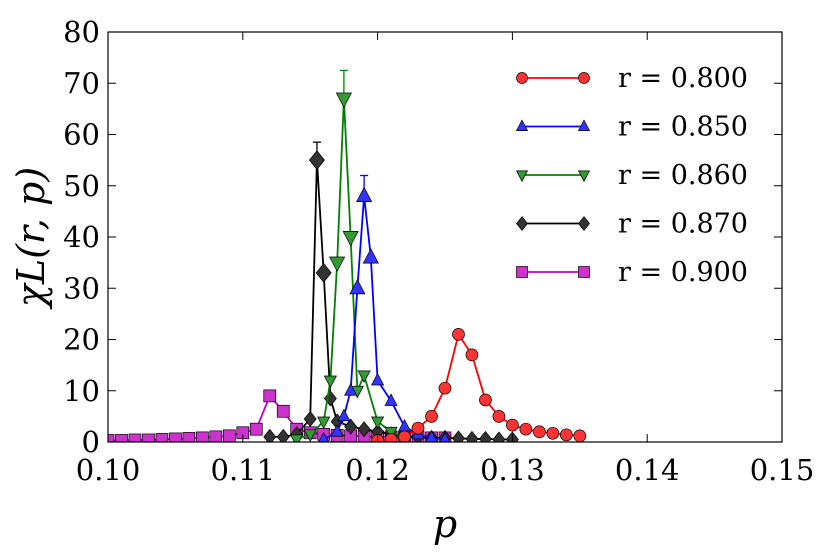 The image size is (830, 554). What do you see at coordinates (31, 238) in the screenshot?
I see `y-axis-title: χL(r, p)` at bounding box center [31, 238].